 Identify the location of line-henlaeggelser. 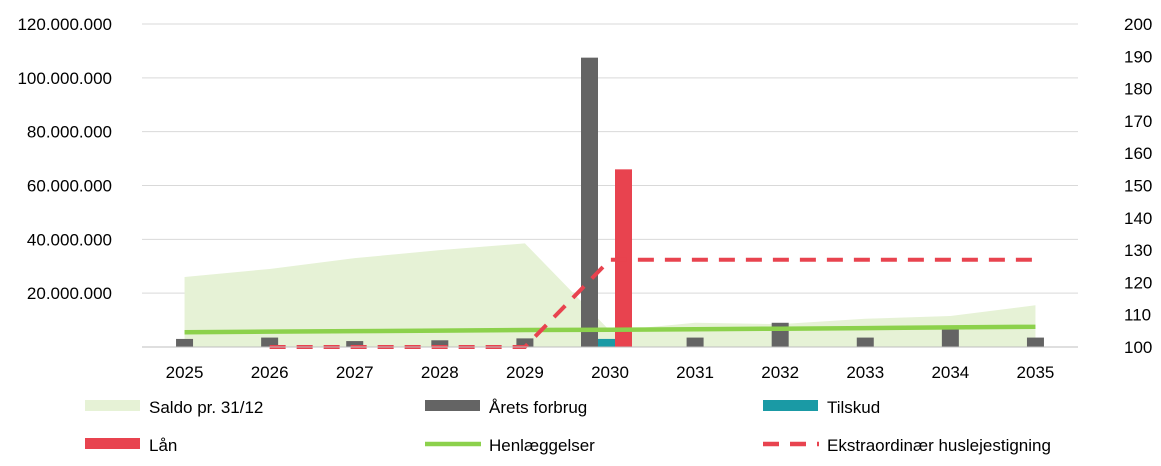
(610, 329).